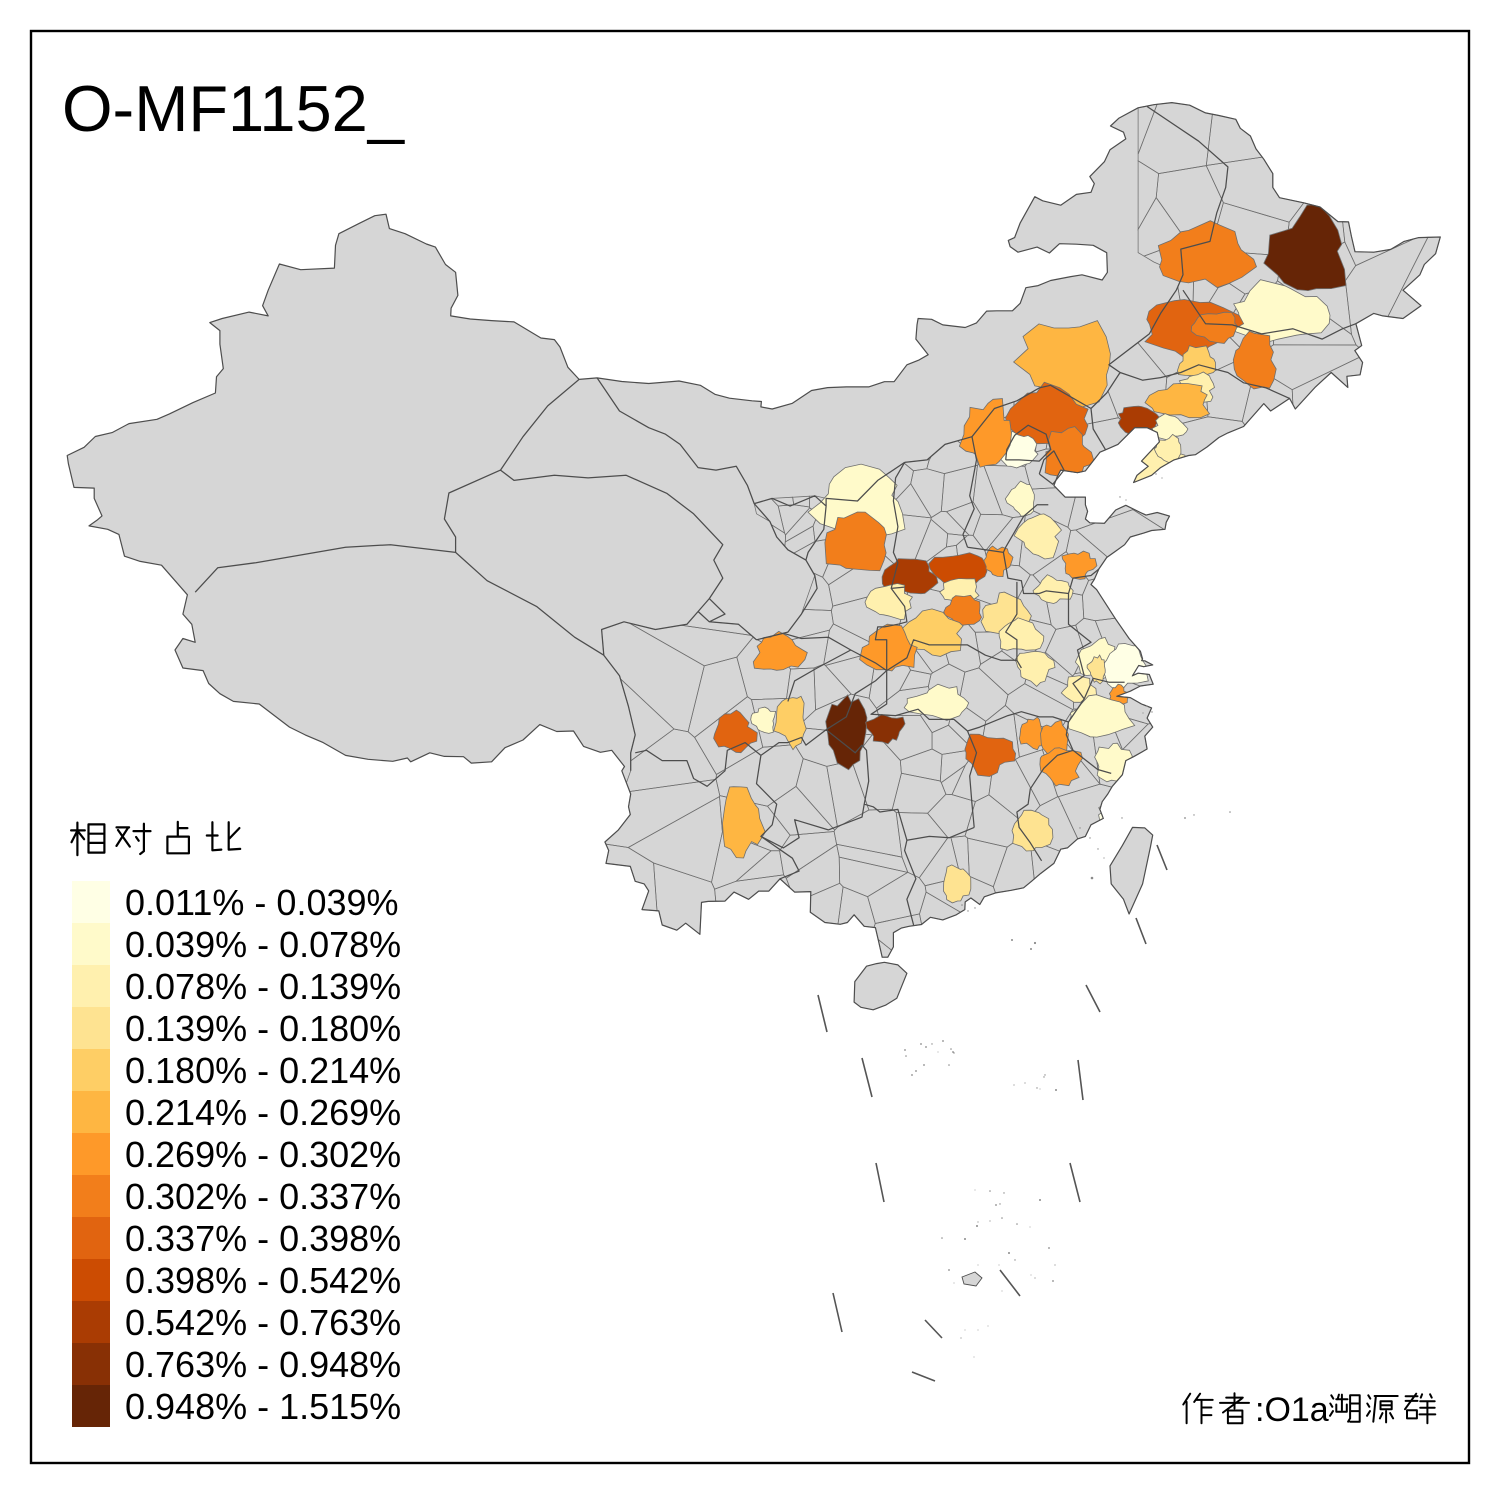 This screenshot has height=1500, width=1500. I want to click on svg-text: 0.039% - 0.078%, so click(263, 944).